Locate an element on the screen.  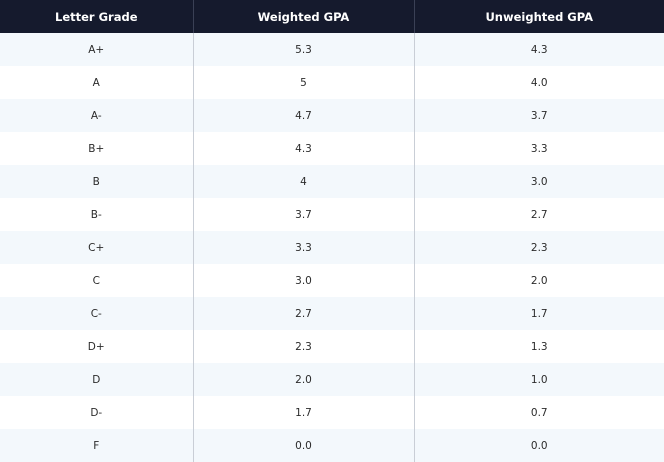
table-row: C 3.0 2.0 is located at coordinates (332, 280).